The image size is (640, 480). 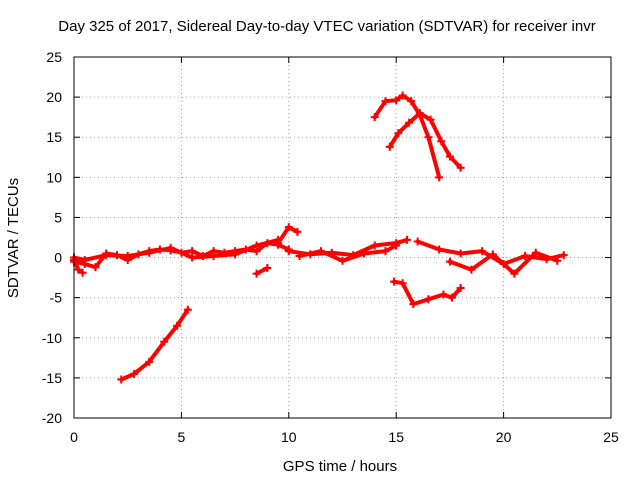 I want to click on y-tick-label: 10, so click(x=54, y=177).